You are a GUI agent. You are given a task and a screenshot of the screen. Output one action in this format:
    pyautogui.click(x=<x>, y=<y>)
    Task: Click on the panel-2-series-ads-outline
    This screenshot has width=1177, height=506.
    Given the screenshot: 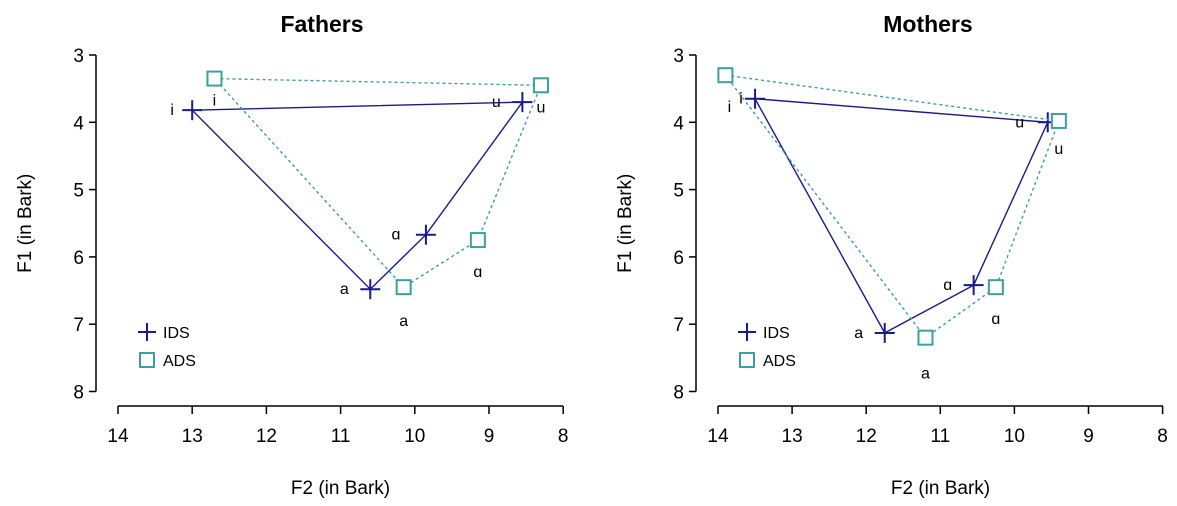 What is the action you would take?
    pyautogui.click(x=891, y=206)
    